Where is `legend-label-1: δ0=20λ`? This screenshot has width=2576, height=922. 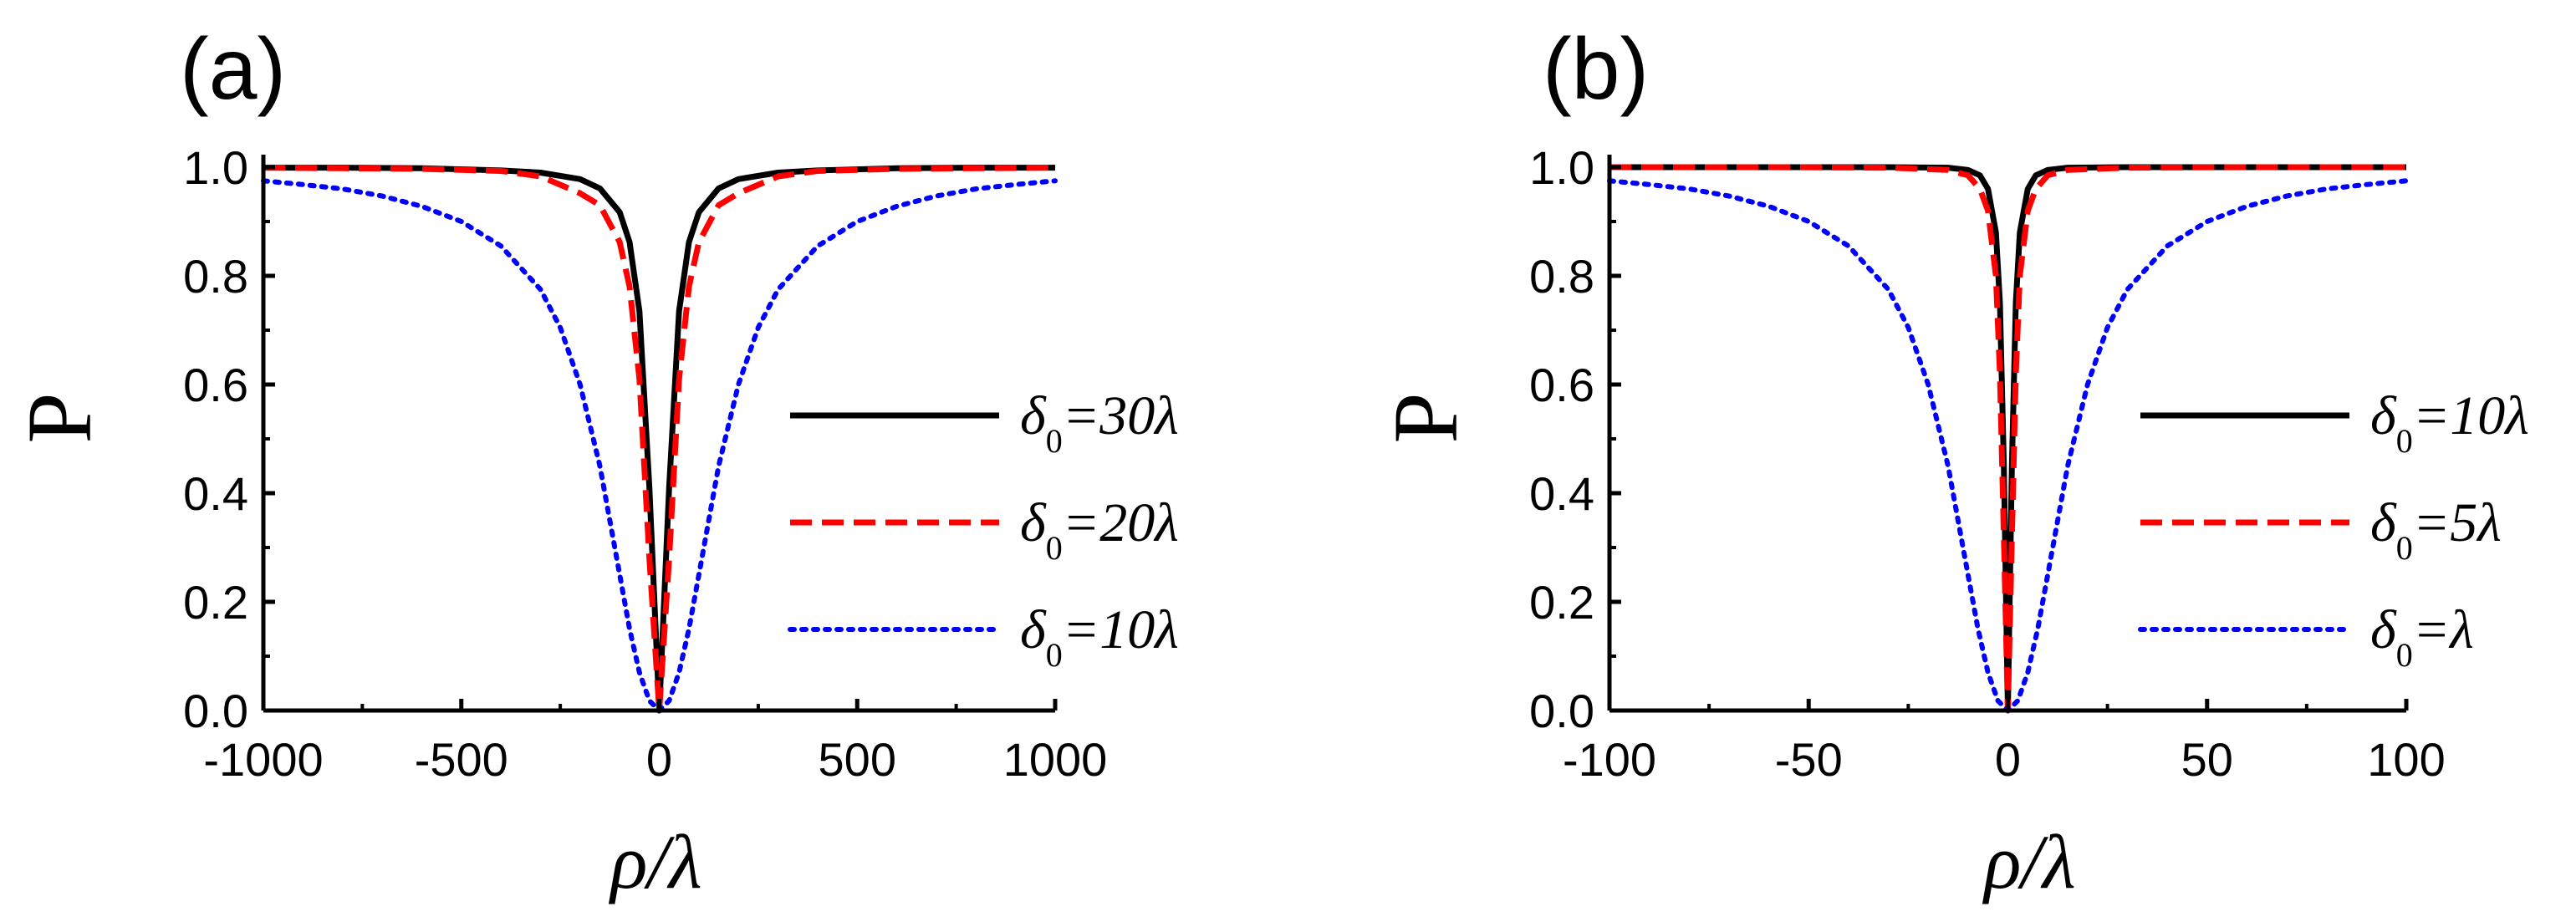 legend-label-1: δ0=20λ is located at coordinates (1099, 529).